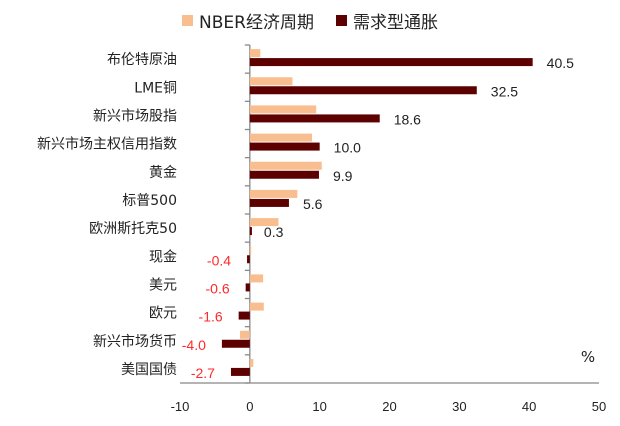  What do you see at coordinates (142, 60) in the screenshot?
I see `category-label: 布伦特原油` at bounding box center [142, 60].